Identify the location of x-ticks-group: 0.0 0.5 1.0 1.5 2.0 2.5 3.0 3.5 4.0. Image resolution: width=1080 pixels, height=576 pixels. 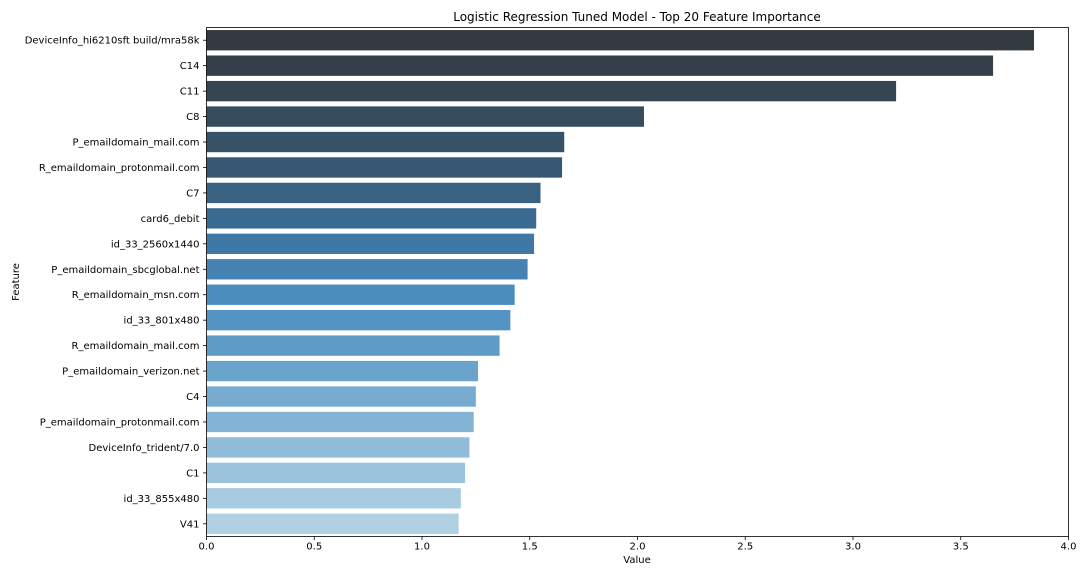
(638, 544).